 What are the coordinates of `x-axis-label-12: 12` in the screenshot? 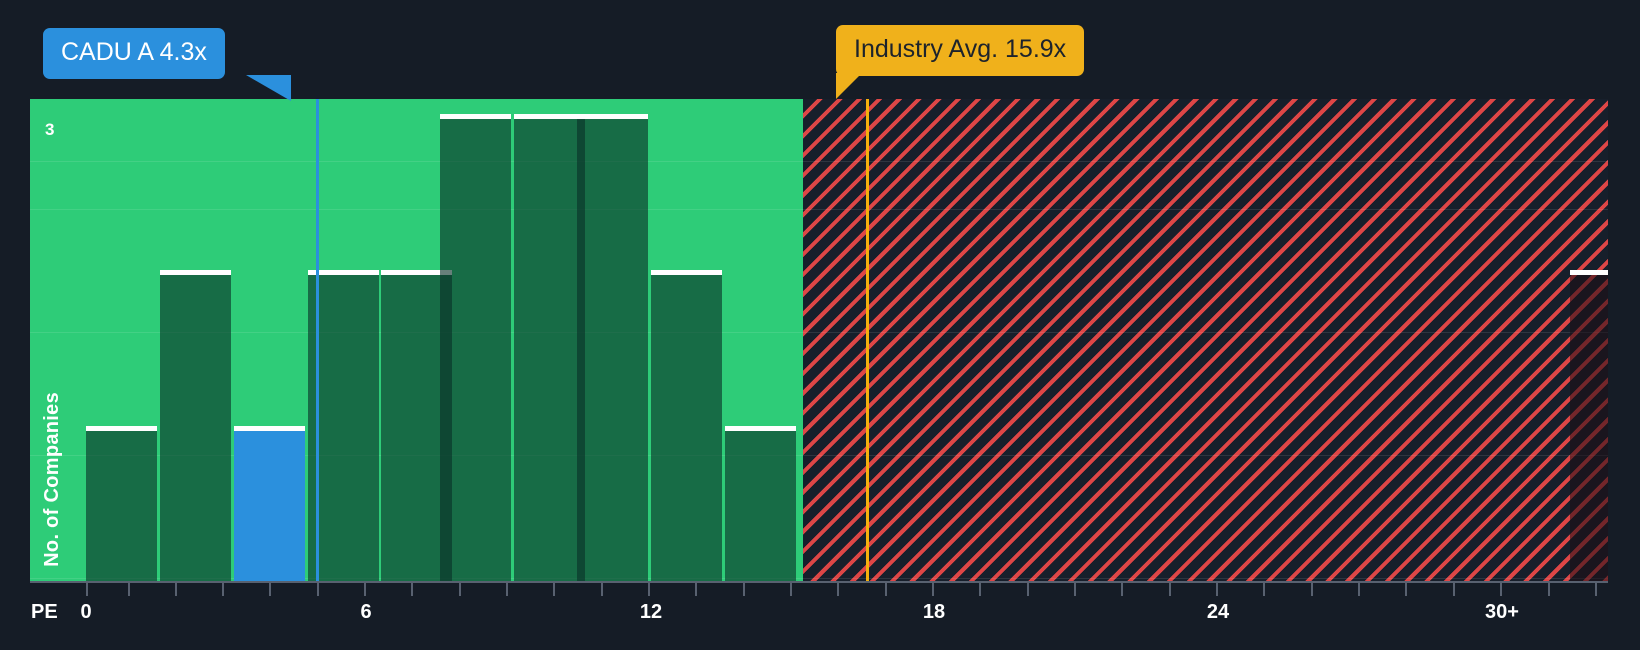 It's located at (651, 612).